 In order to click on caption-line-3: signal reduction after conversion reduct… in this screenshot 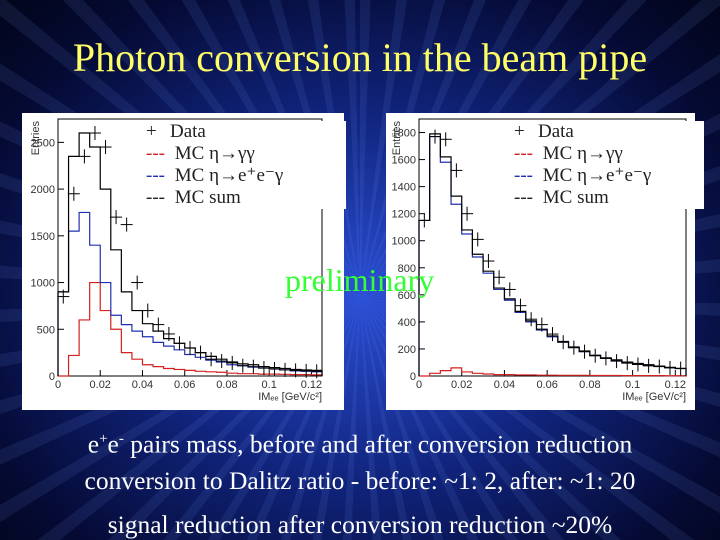, I will do `click(360, 524)`.